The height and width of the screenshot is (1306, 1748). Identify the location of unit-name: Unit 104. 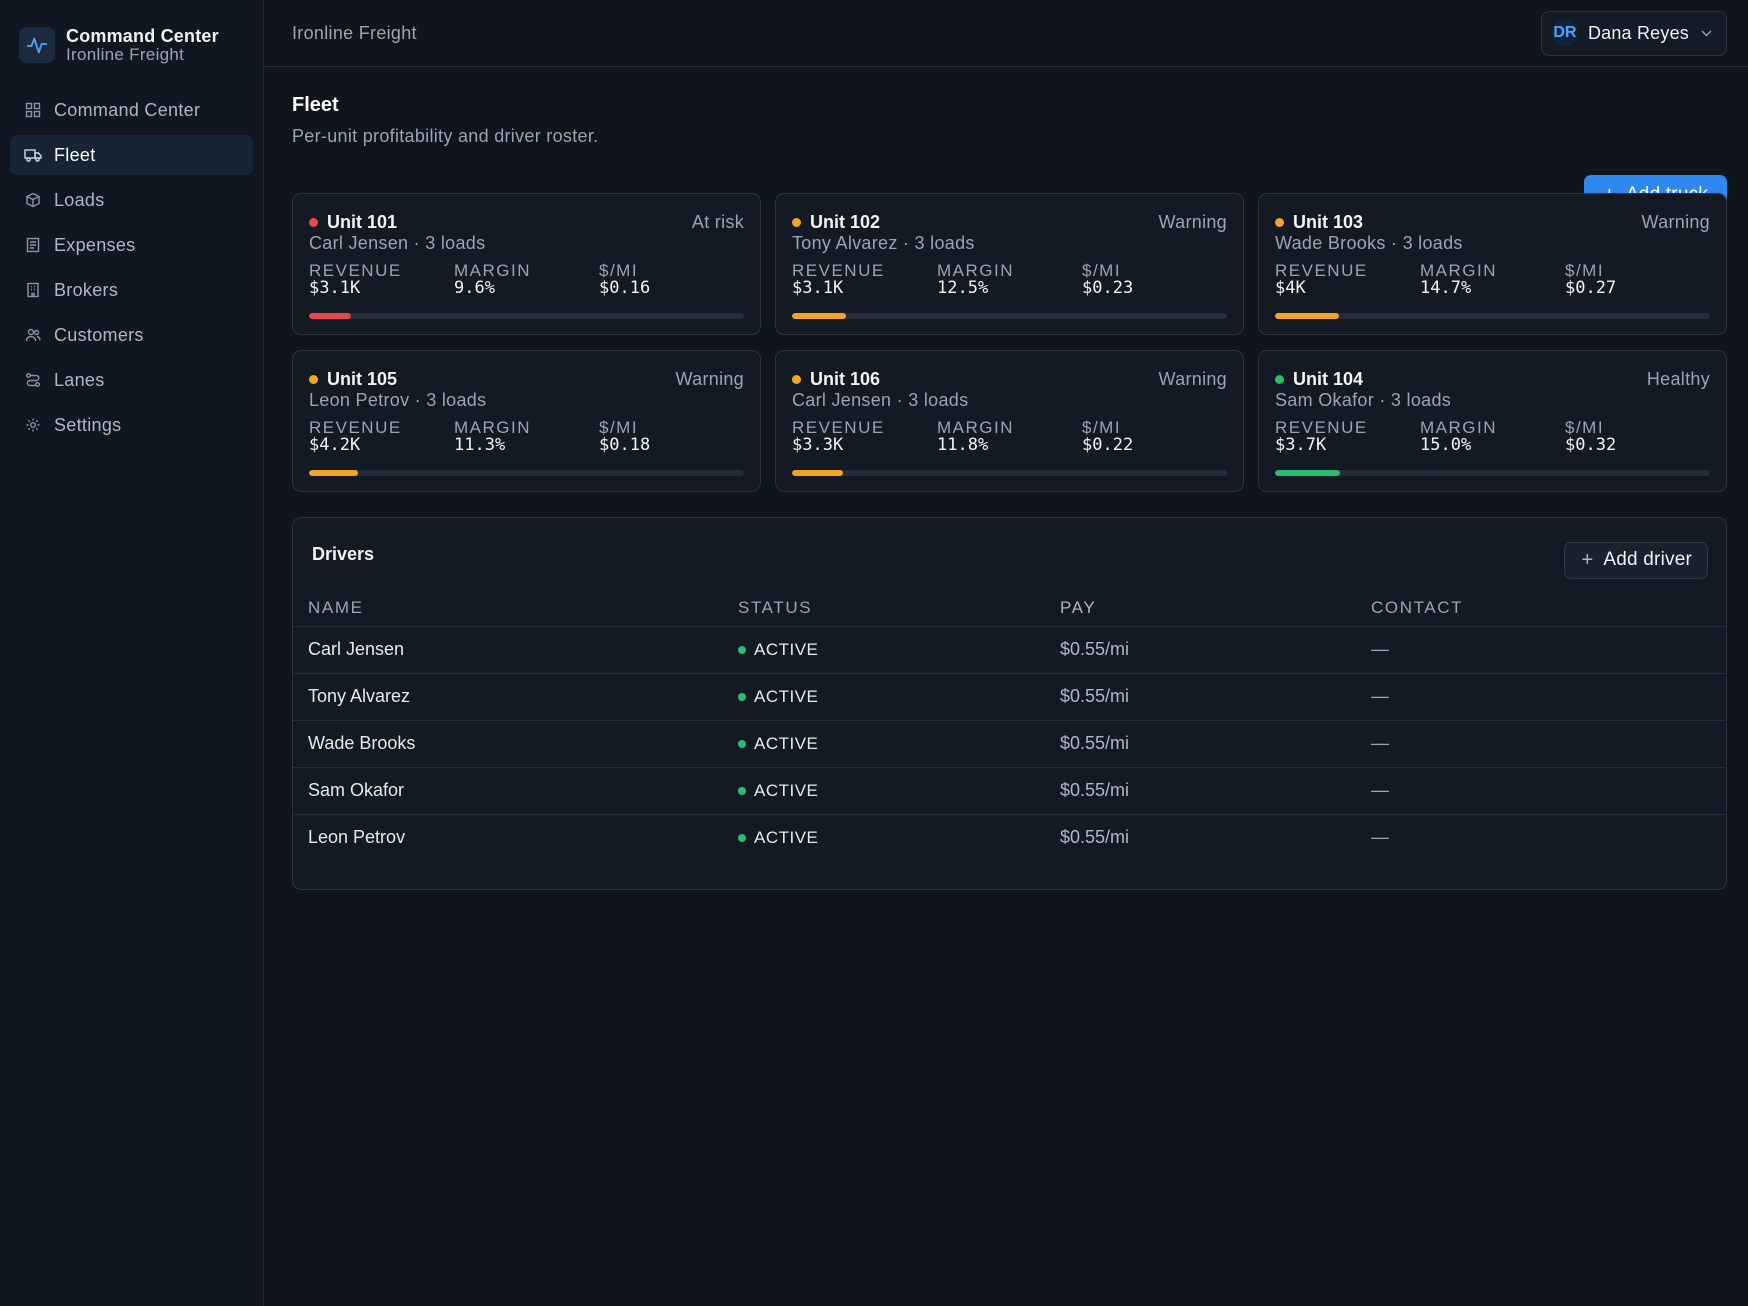
(1328, 378).